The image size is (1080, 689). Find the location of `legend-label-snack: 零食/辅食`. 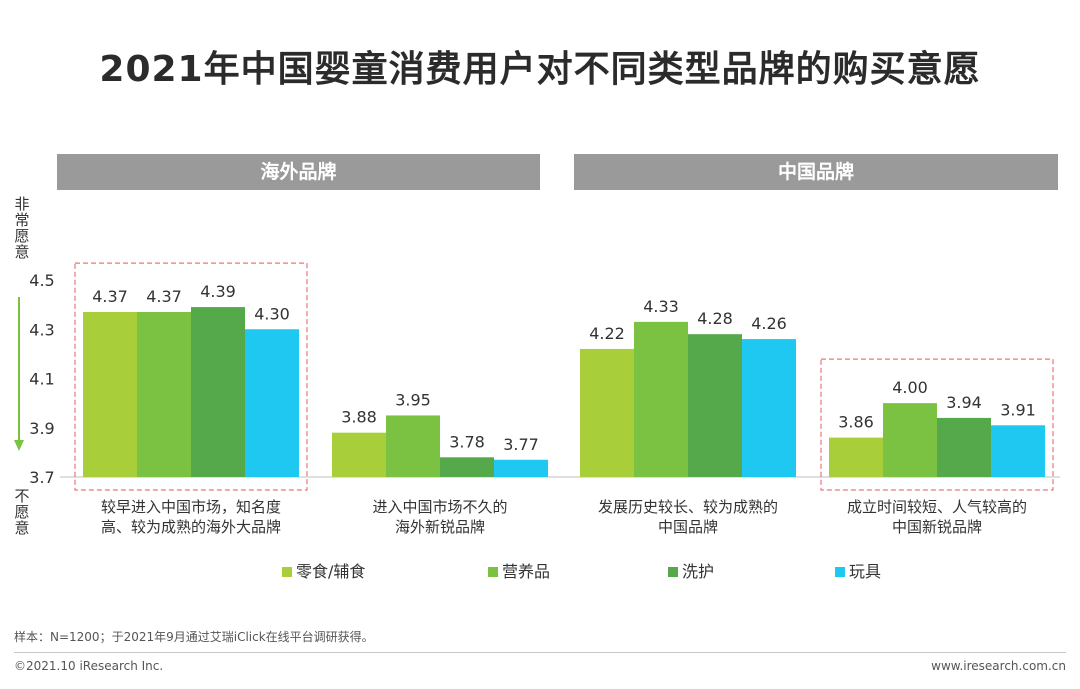

legend-label-snack: 零食/辅食 is located at coordinates (331, 571).